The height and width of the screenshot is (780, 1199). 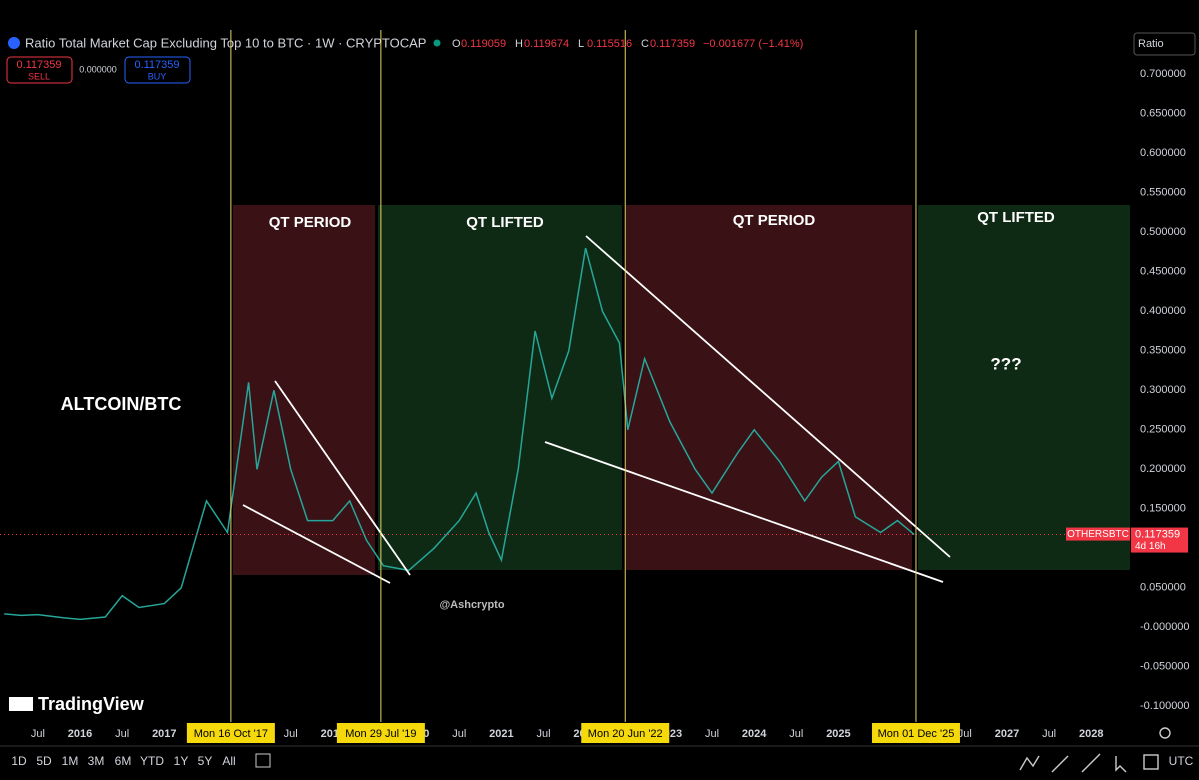 What do you see at coordinates (121, 404) in the screenshot?
I see `annotation: ALTCOIN/BTC` at bounding box center [121, 404].